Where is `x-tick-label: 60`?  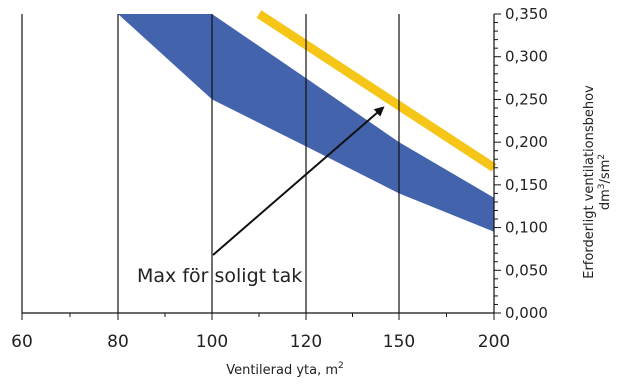 x-tick-label: 60 is located at coordinates (22, 342).